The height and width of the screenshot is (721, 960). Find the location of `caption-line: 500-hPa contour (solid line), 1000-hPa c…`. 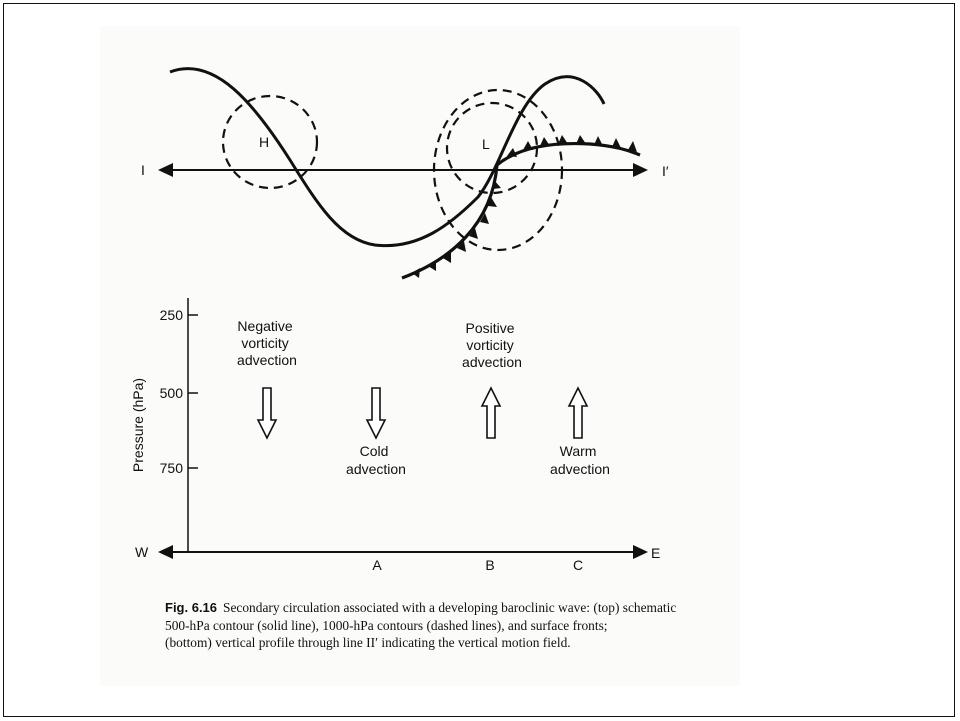

caption-line: 500-hPa contour (solid line), 1000-hPa c… is located at coordinates (386, 625).